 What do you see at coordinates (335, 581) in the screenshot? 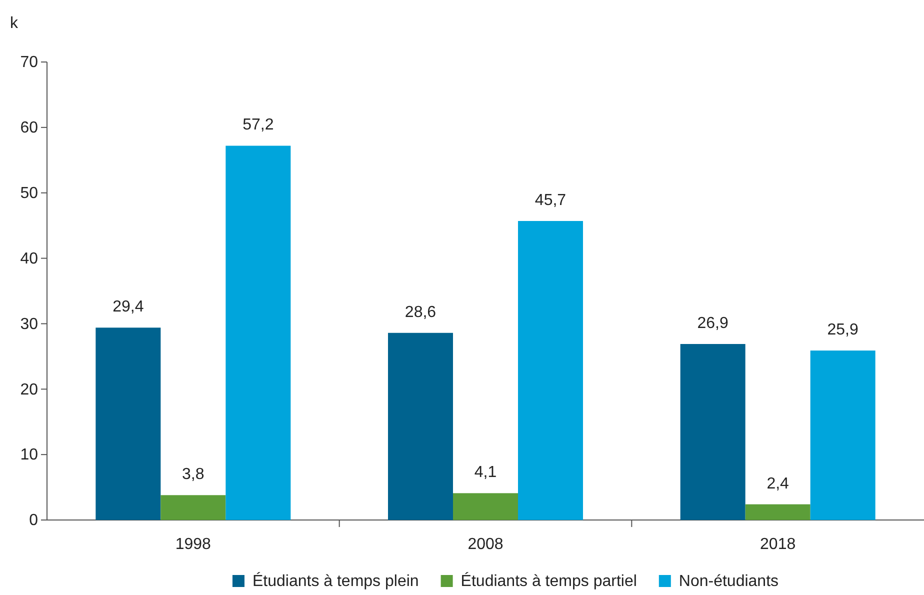
I see `legend-label: Étudiants à temps plein` at bounding box center [335, 581].